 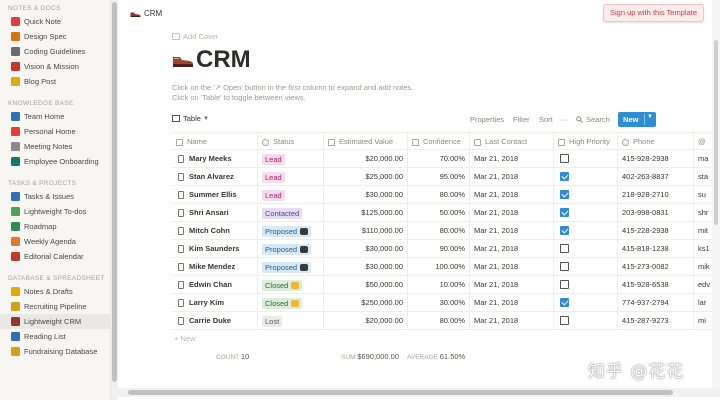 I want to click on new-button: New ▼, so click(x=637, y=119).